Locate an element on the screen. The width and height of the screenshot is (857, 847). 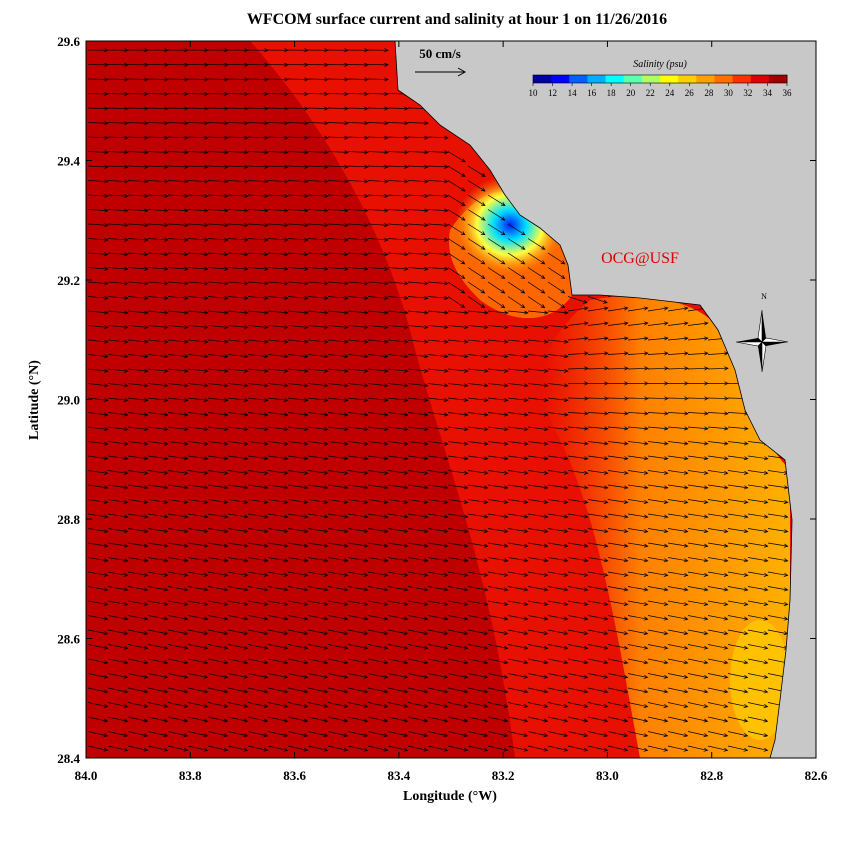
y-tick-label: 28.8 is located at coordinates (68, 519).